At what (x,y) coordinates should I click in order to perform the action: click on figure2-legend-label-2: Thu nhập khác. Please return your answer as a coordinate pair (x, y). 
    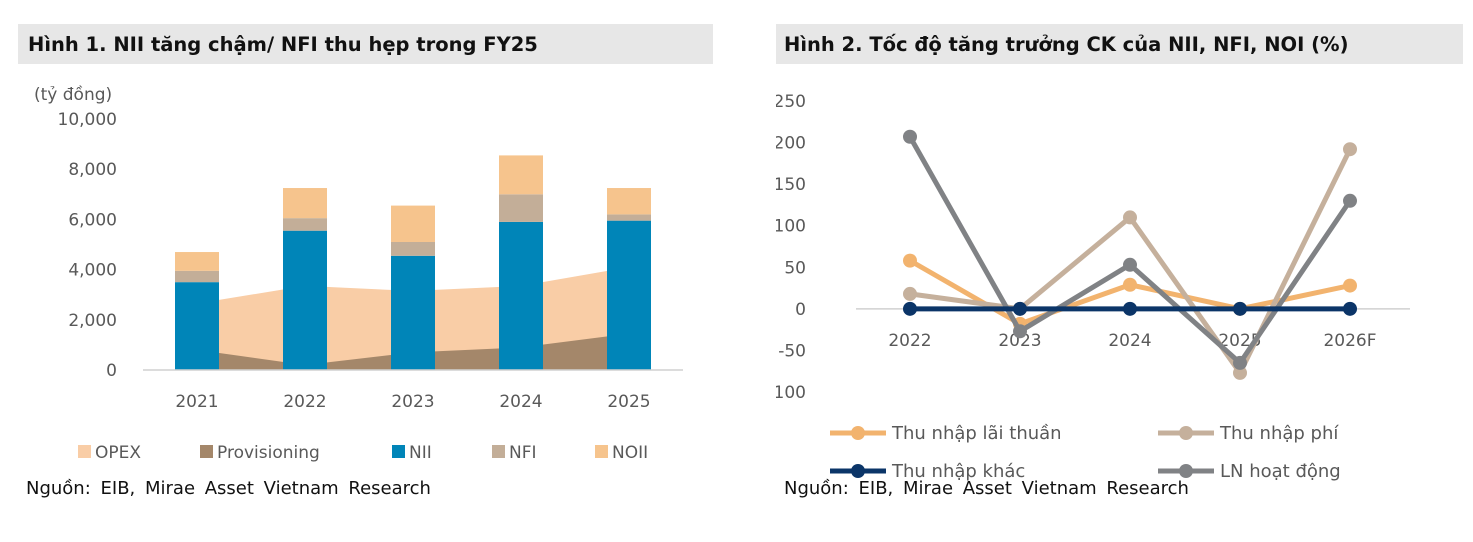
    Looking at the image, I should click on (958, 471).